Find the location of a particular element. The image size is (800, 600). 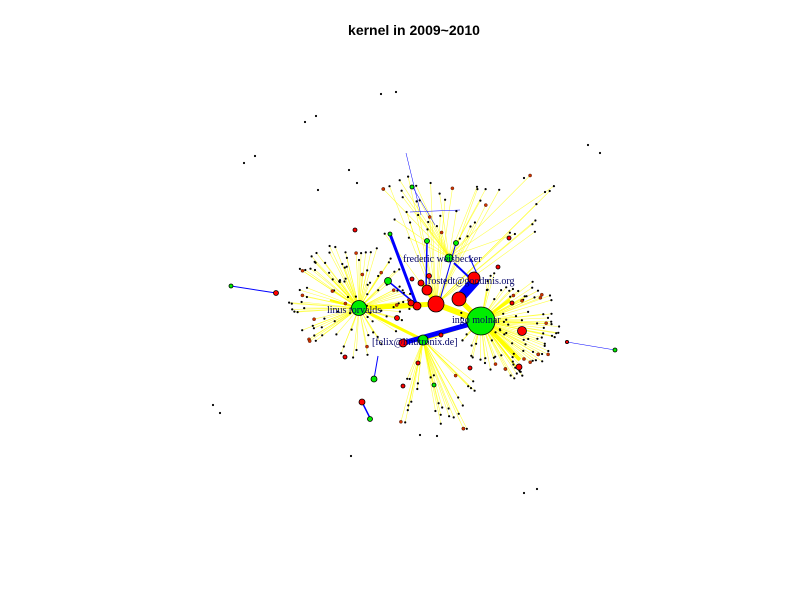

label-felix: [felix@linutronix.de] is located at coordinates (415, 342).